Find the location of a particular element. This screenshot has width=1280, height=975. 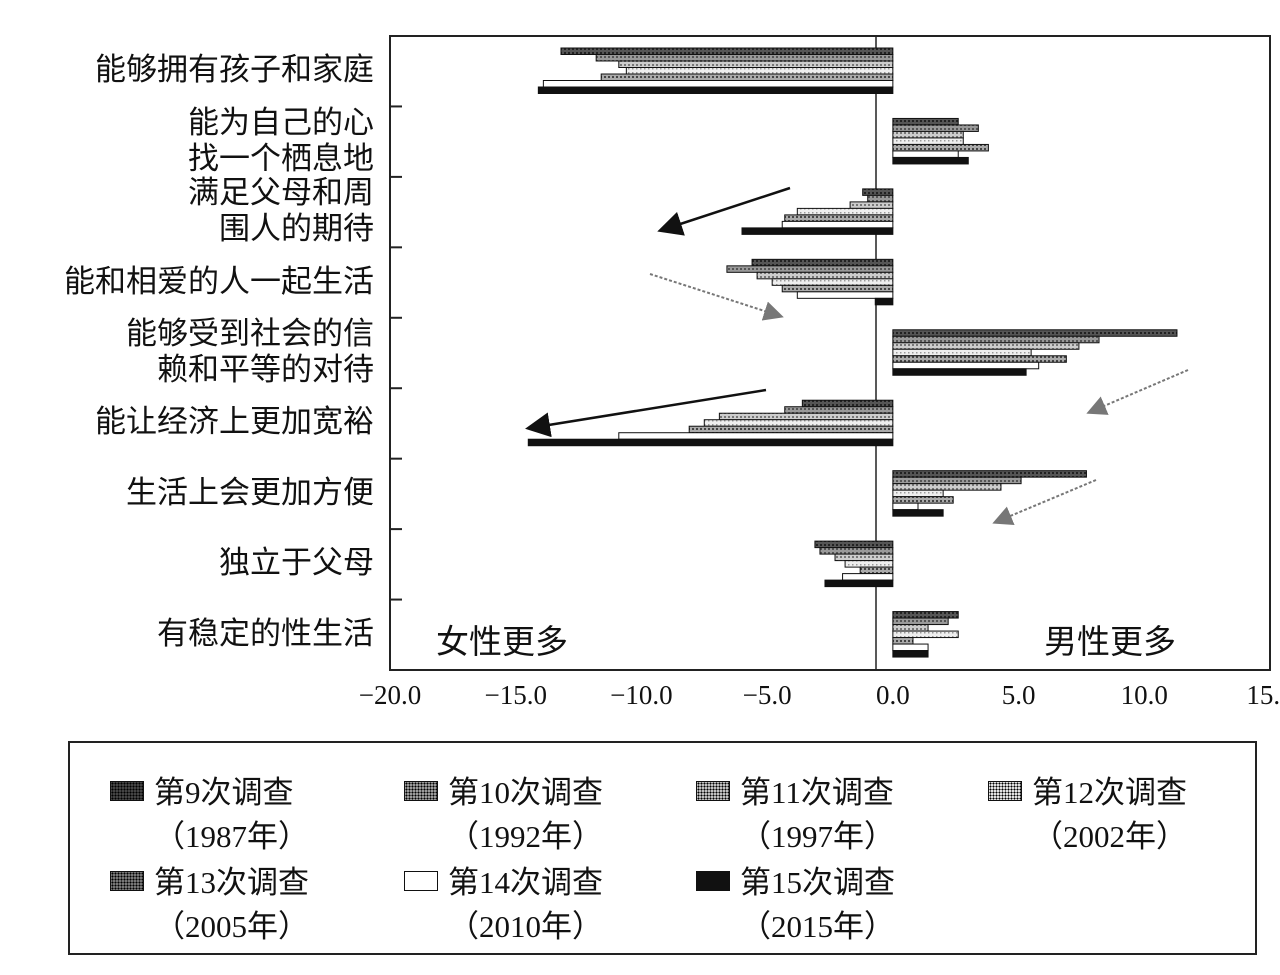

legend-series-year: （1987年） is located at coordinates (231, 836).